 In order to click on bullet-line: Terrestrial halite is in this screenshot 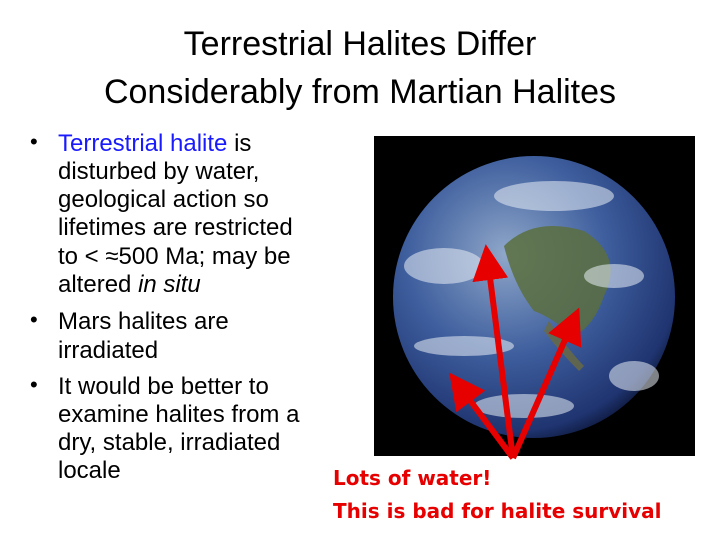, I will do `click(154, 144)`.